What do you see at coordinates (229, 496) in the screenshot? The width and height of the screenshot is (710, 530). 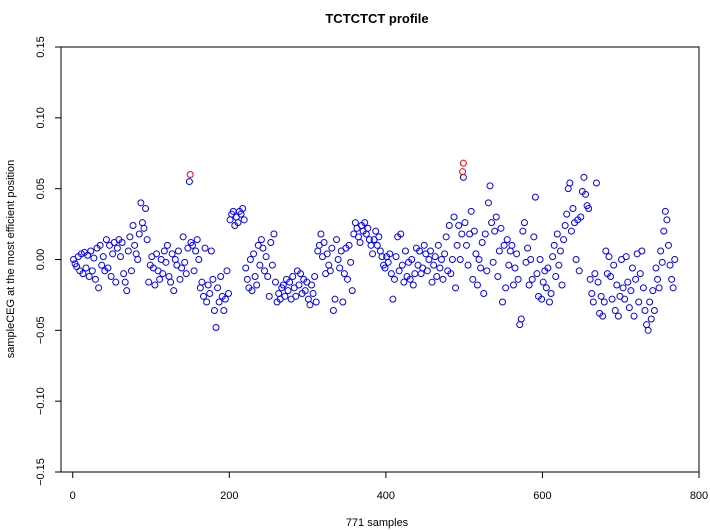 I see `x-tick-label: 200` at bounding box center [229, 496].